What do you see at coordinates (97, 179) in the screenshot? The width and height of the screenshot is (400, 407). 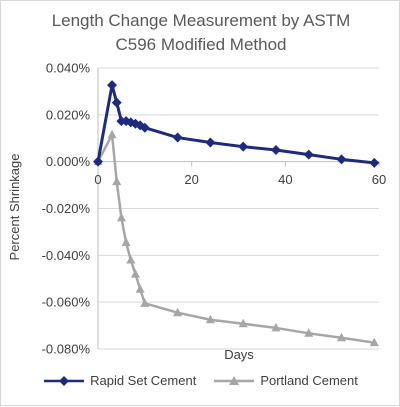 I see `x-tick-label: 0` at bounding box center [97, 179].